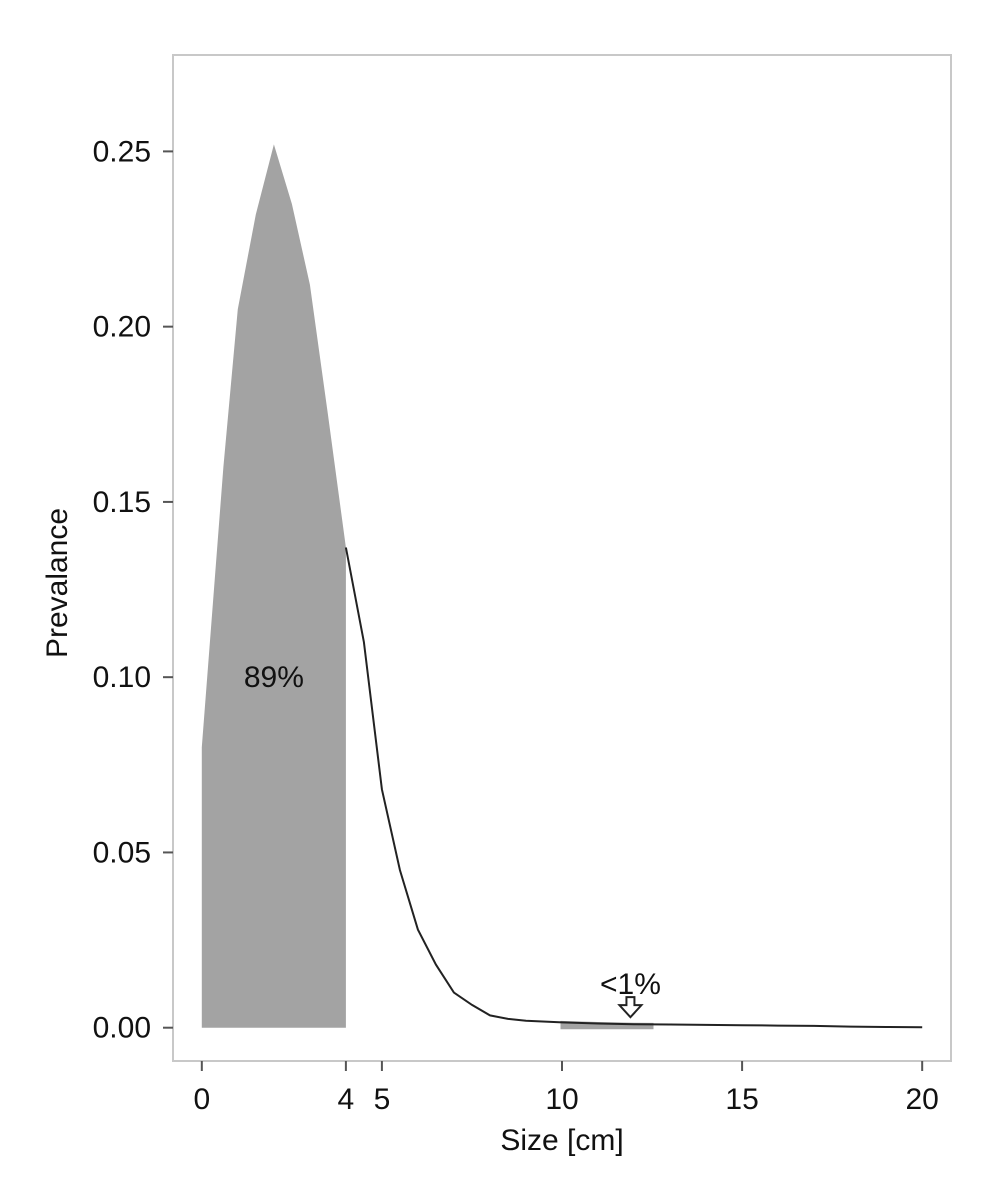 This screenshot has width=1000, height=1187. Describe the element at coordinates (741, 1099) in the screenshot. I see `x-tick-label: 15` at that location.